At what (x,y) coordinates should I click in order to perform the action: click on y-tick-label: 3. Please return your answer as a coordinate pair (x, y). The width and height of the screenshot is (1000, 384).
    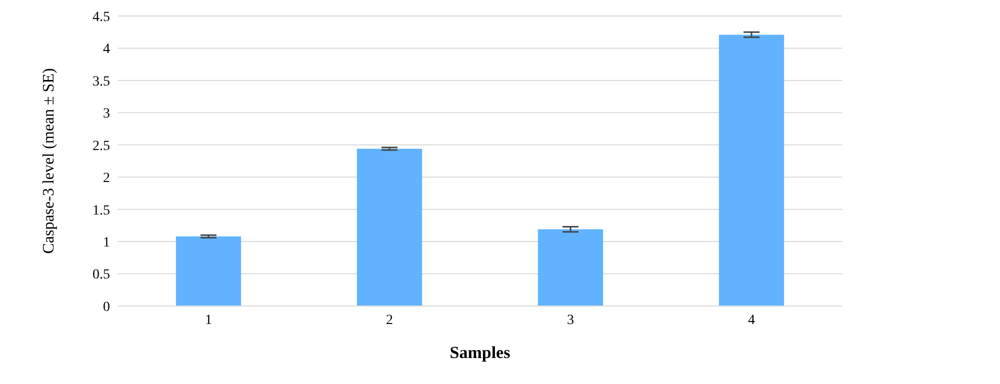
    Looking at the image, I should click on (106, 114).